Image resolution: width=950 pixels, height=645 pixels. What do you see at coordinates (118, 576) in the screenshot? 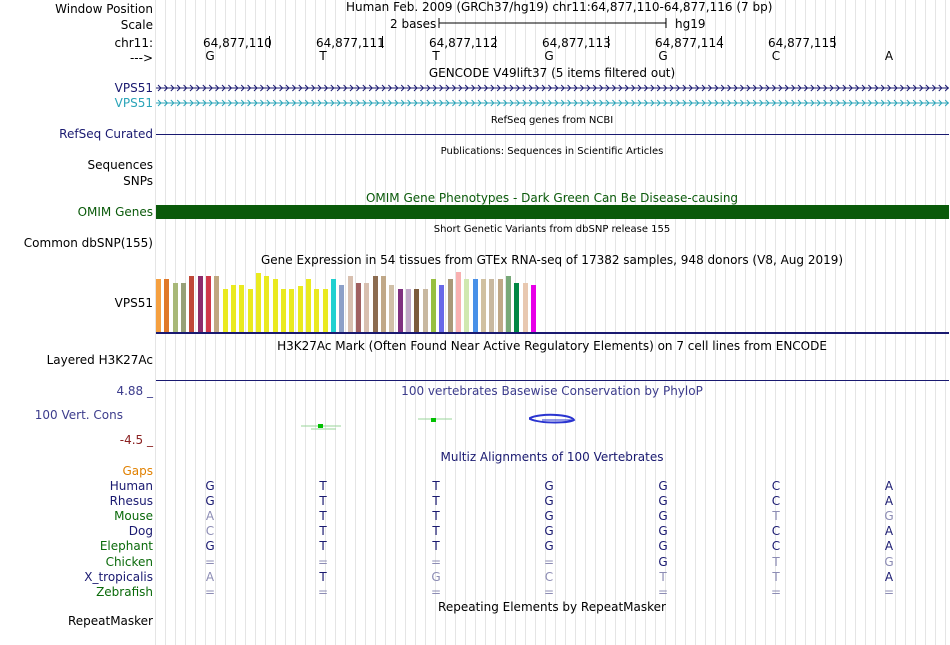
I see `multiz-species-label: X_tropicalis` at bounding box center [118, 576].